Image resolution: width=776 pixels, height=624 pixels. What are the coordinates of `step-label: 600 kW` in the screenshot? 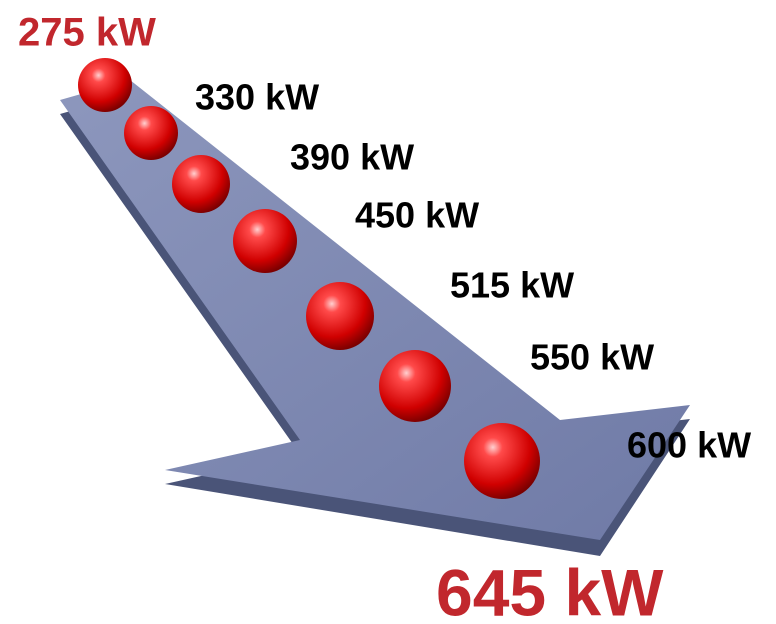 It's located at (689, 445).